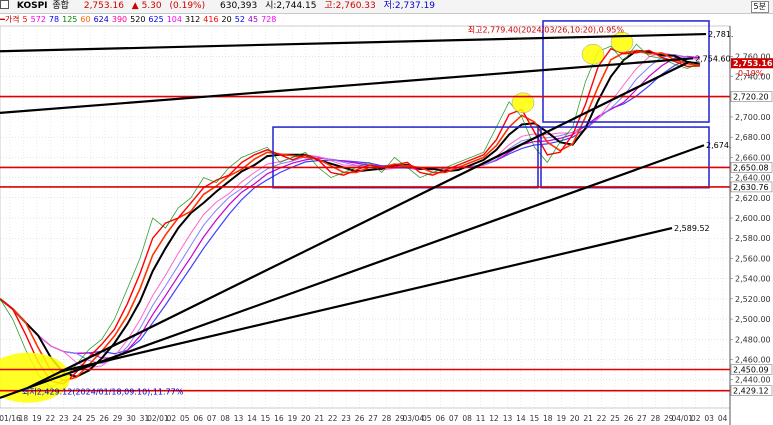 The height and width of the screenshot is (425, 773). I want to click on level-label: 2,720.20, so click(751, 97).